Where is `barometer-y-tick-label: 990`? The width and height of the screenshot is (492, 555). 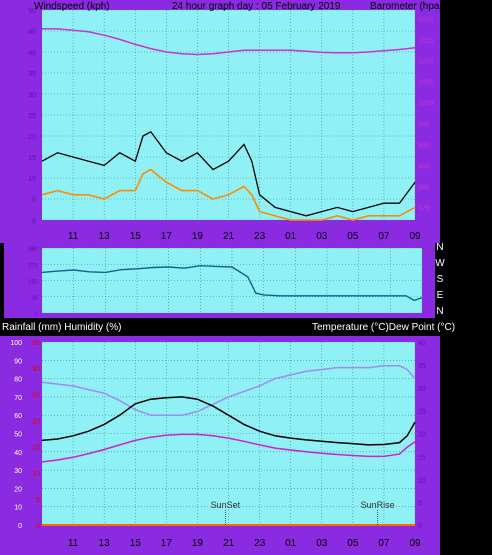
barometer-y-tick-label: 990 is located at coordinates (424, 145).